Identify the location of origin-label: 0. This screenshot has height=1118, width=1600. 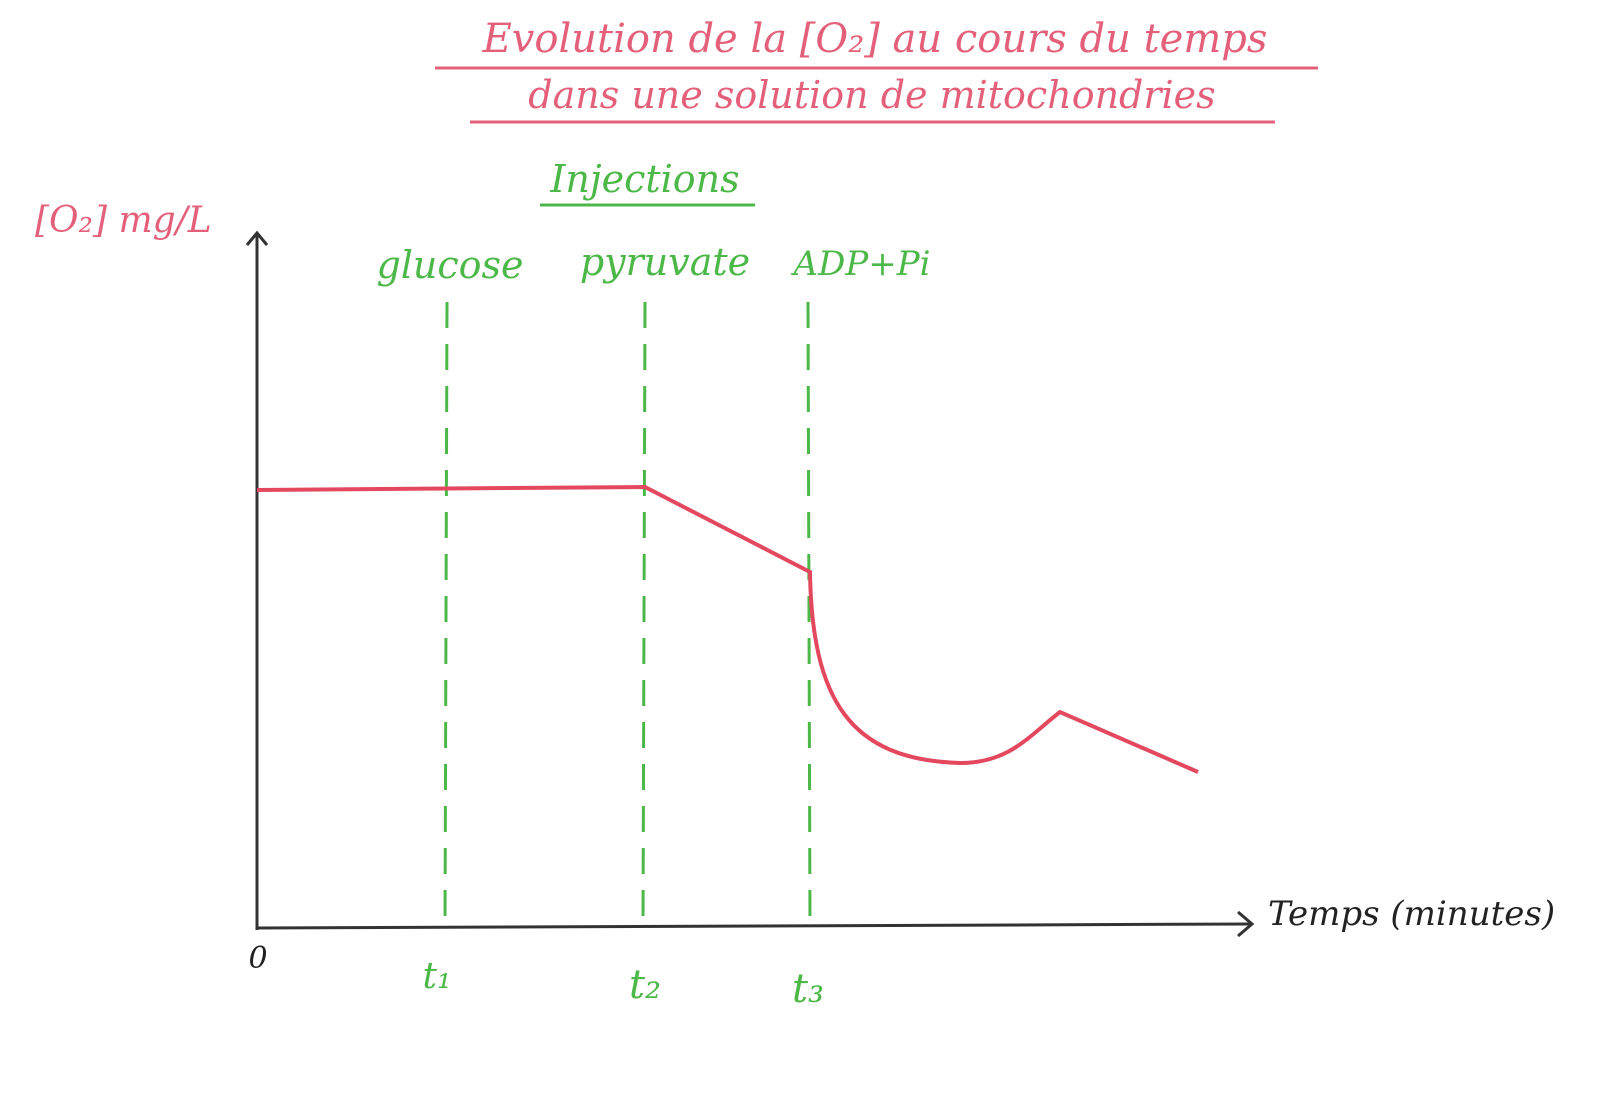
(257, 958).